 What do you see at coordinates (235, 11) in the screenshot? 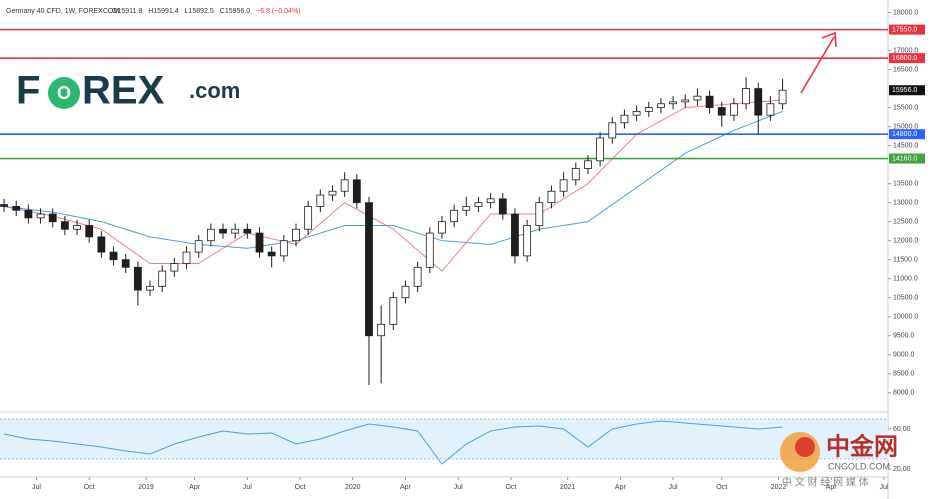
I see `ohlc-value: C15956.0` at bounding box center [235, 11].